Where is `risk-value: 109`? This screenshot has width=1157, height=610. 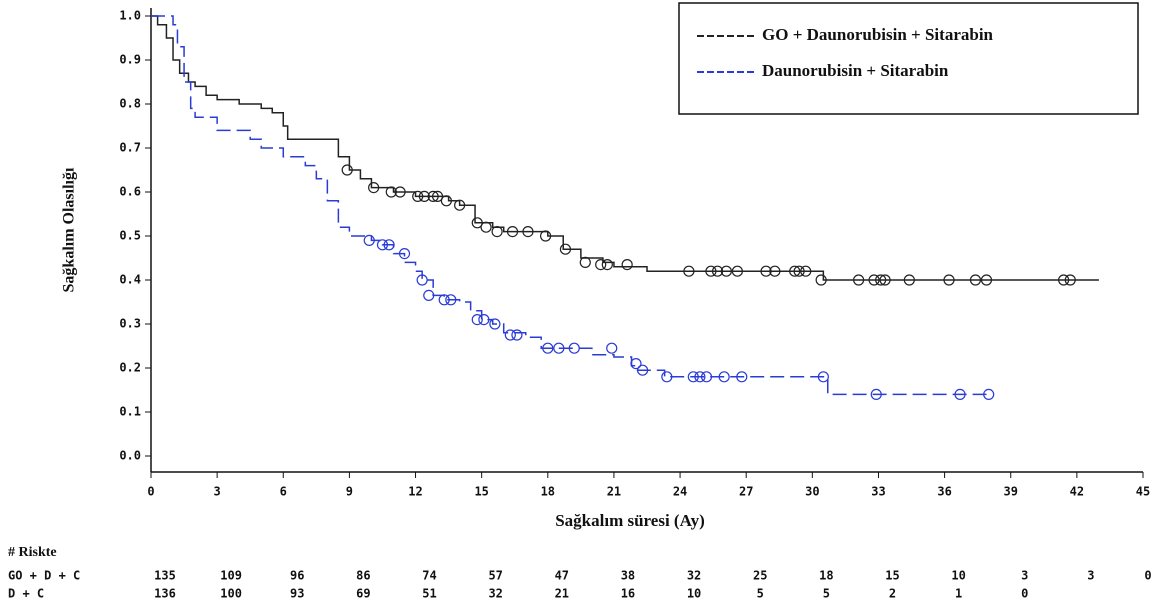 risk-value: 109 is located at coordinates (231, 576).